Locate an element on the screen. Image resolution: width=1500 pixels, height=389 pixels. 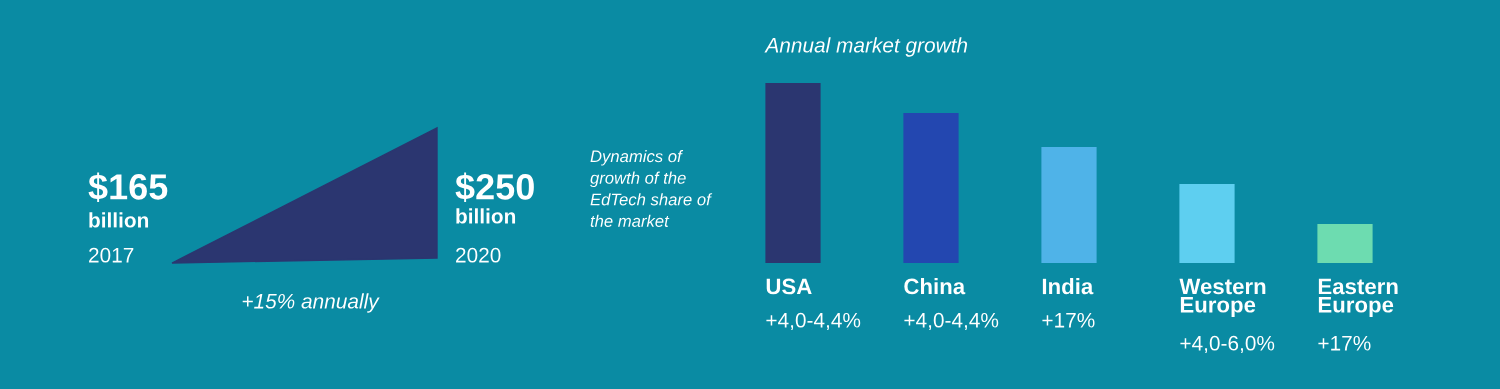
chart-title: Annual market growth is located at coordinates (866, 47).